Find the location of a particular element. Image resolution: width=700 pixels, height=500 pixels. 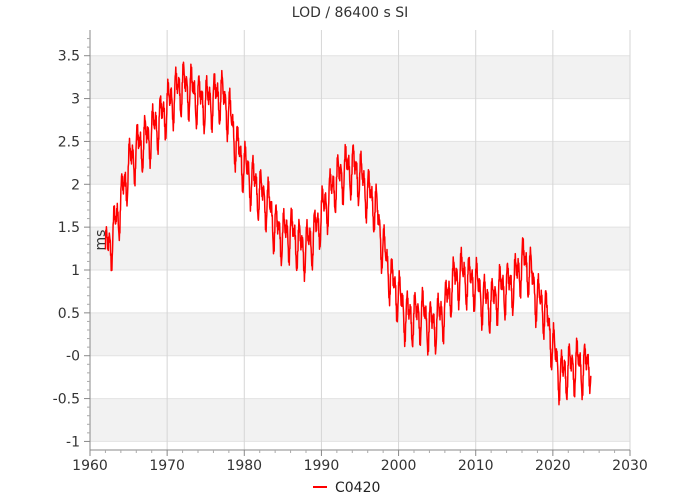

y-tick-label: 0.5 is located at coordinates (69, 314).